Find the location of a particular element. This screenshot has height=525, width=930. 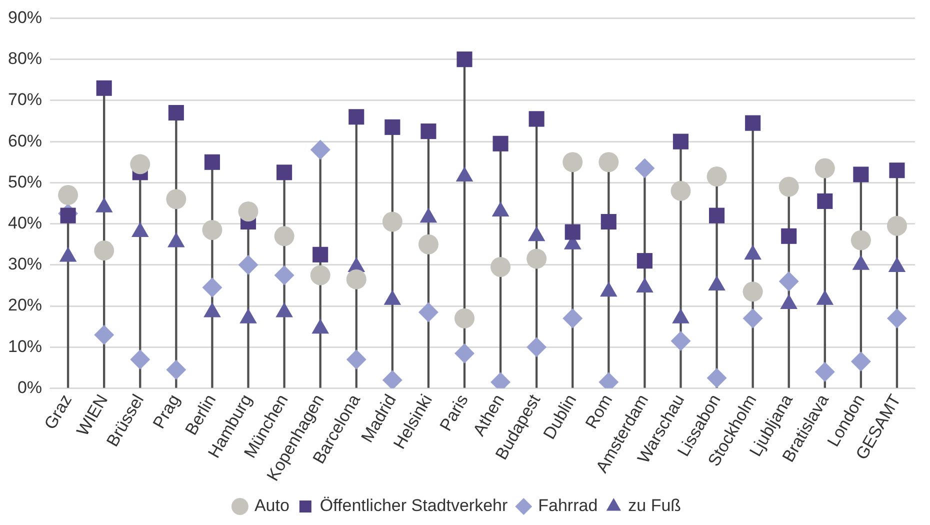

y-tick-label: 40% is located at coordinates (25, 222).